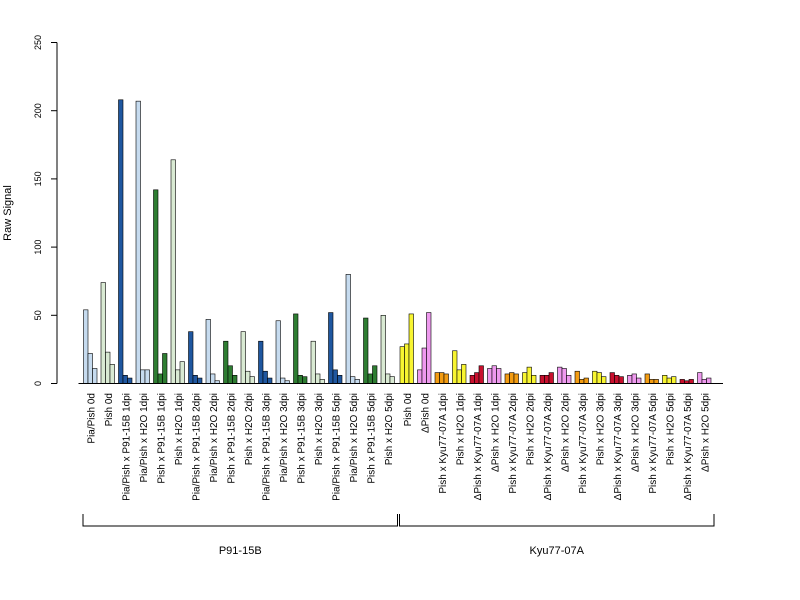 This screenshot has width=800, height=600. Describe the element at coordinates (127, 447) in the screenshot. I see `x-tick-label: Pia/Pish x P91-15B 1dpi` at that location.